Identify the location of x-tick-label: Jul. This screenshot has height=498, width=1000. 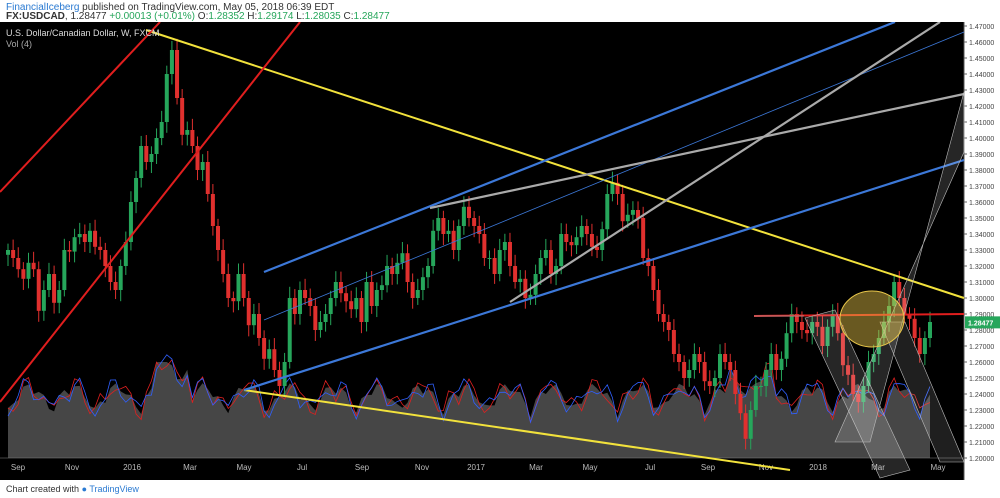
(650, 467).